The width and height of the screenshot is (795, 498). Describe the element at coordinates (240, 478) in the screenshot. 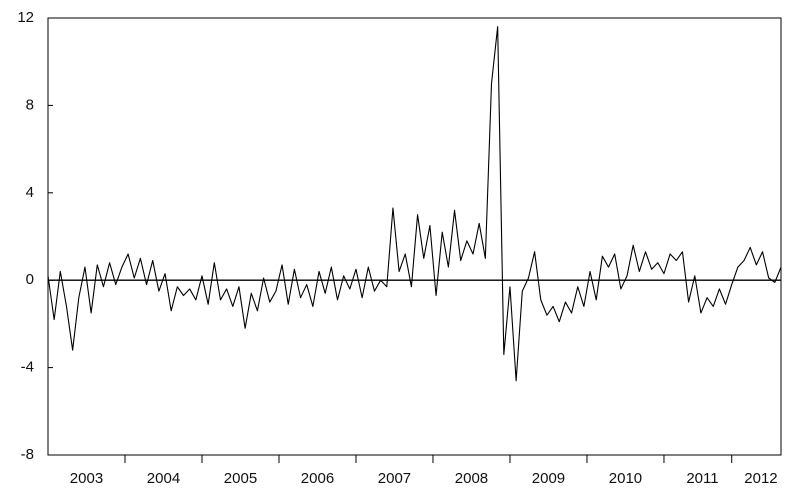

I see `x-tick-label: 2005` at that location.